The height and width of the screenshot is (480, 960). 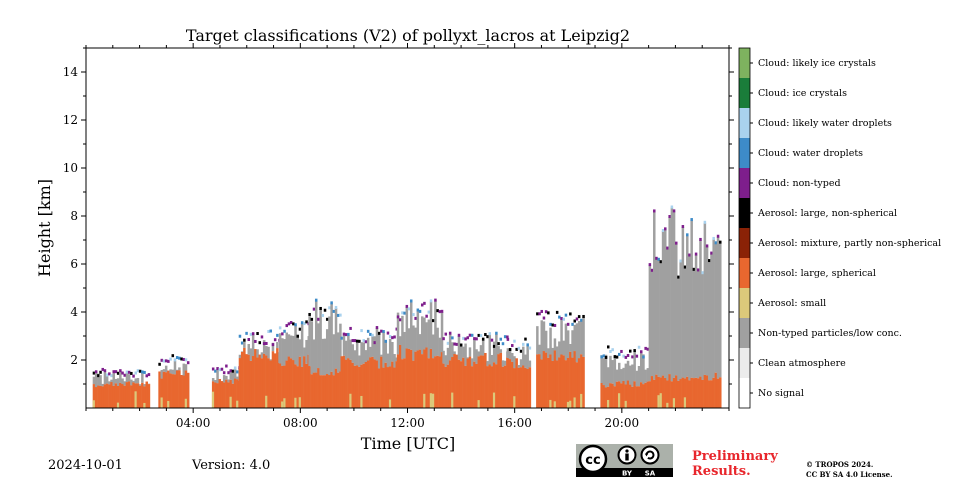 I want to click on data-column, so click(x=369, y=367).